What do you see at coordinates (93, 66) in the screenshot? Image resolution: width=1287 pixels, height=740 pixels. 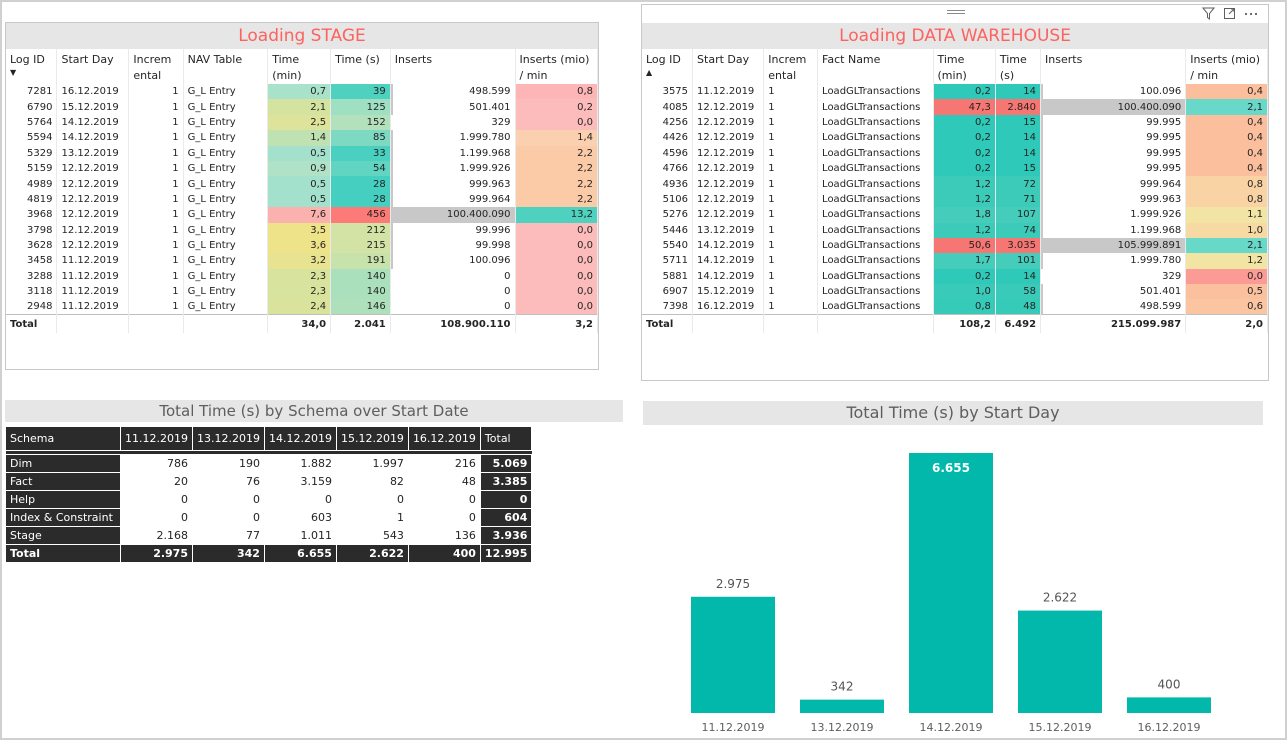 I see `stage-col-header: Start Day` at bounding box center [93, 66].